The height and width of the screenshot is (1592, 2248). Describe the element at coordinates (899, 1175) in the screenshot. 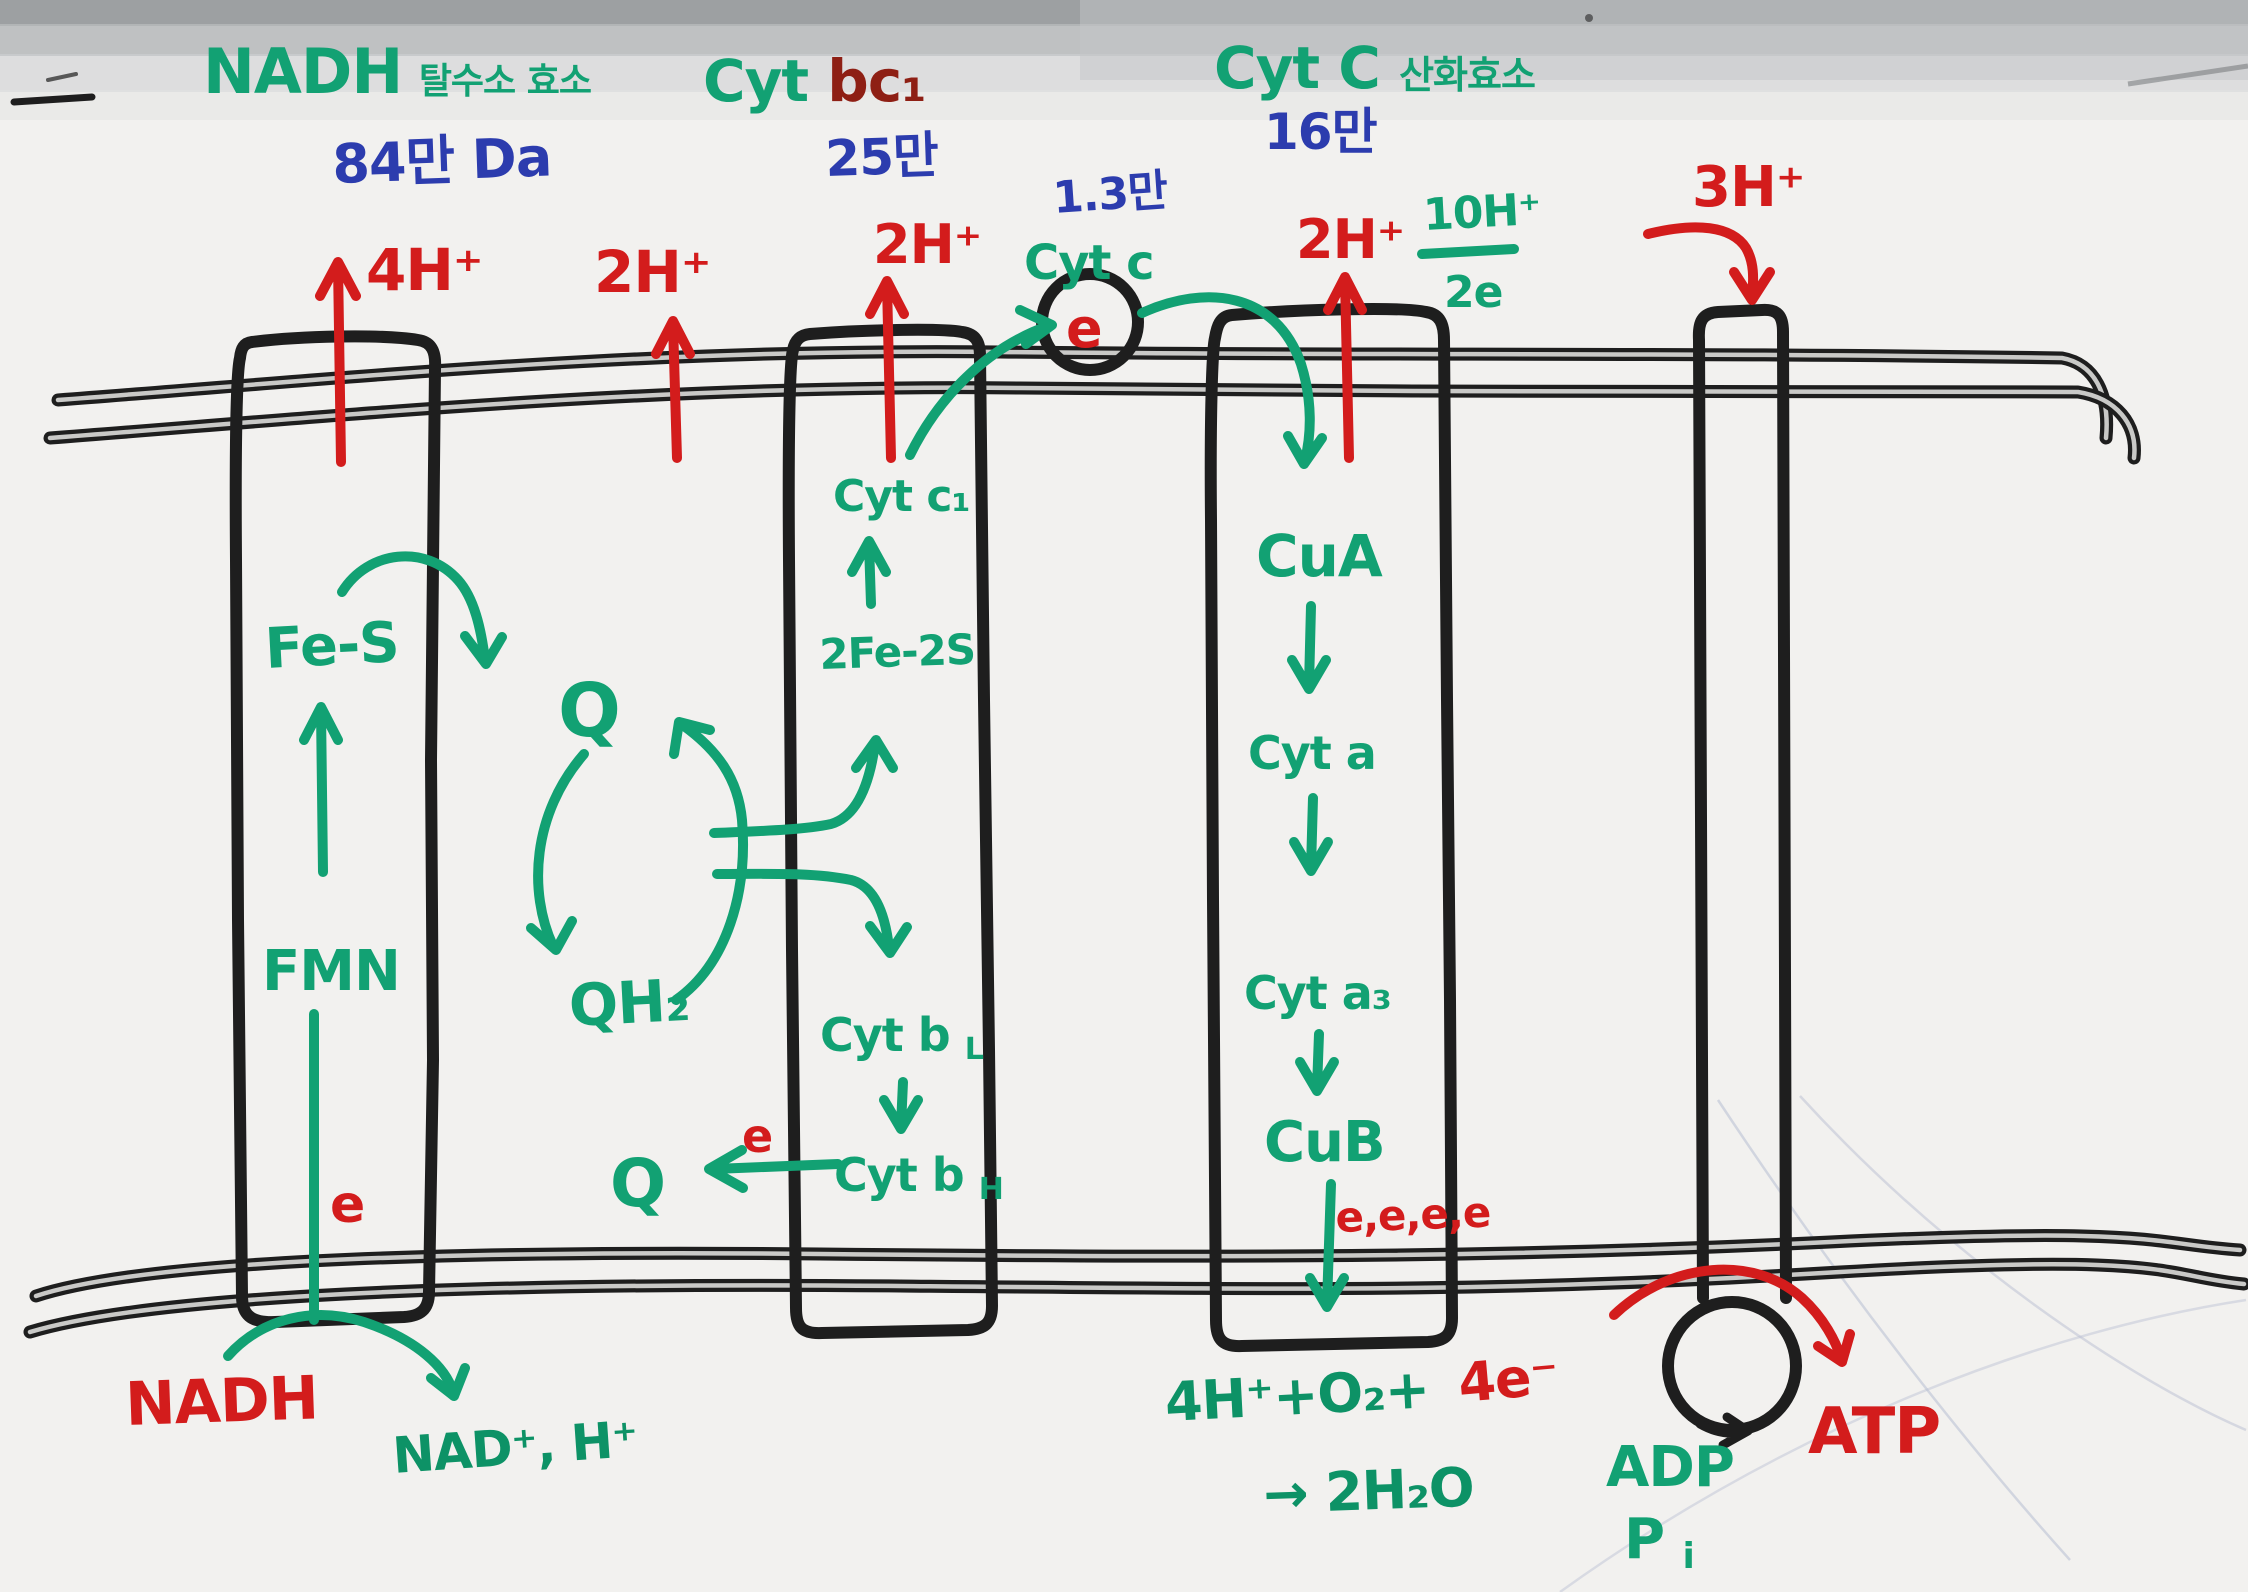

I see `cytbh-base: Cyt b` at that location.